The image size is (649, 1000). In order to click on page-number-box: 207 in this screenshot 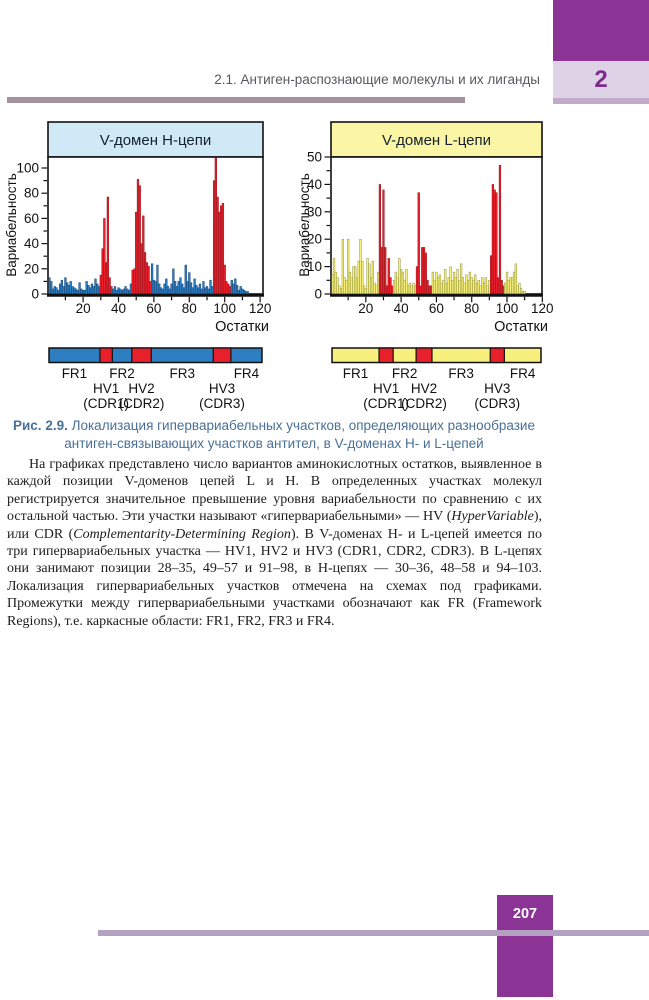, I will do `click(525, 946)`.